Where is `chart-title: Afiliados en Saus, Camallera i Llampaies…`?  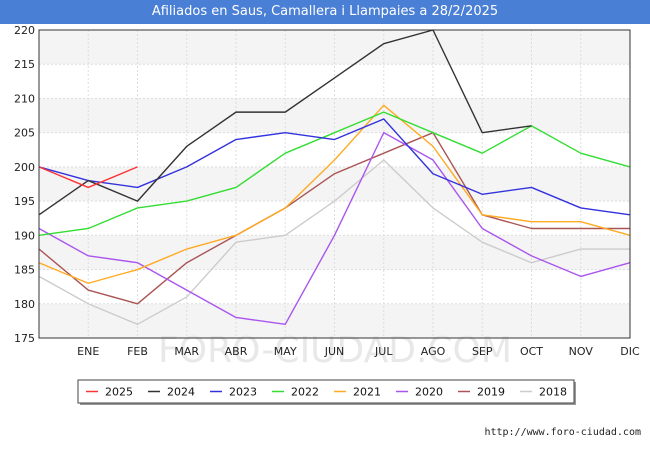
chart-title: Afiliados en Saus, Camallera i Llampaies… is located at coordinates (325, 12).